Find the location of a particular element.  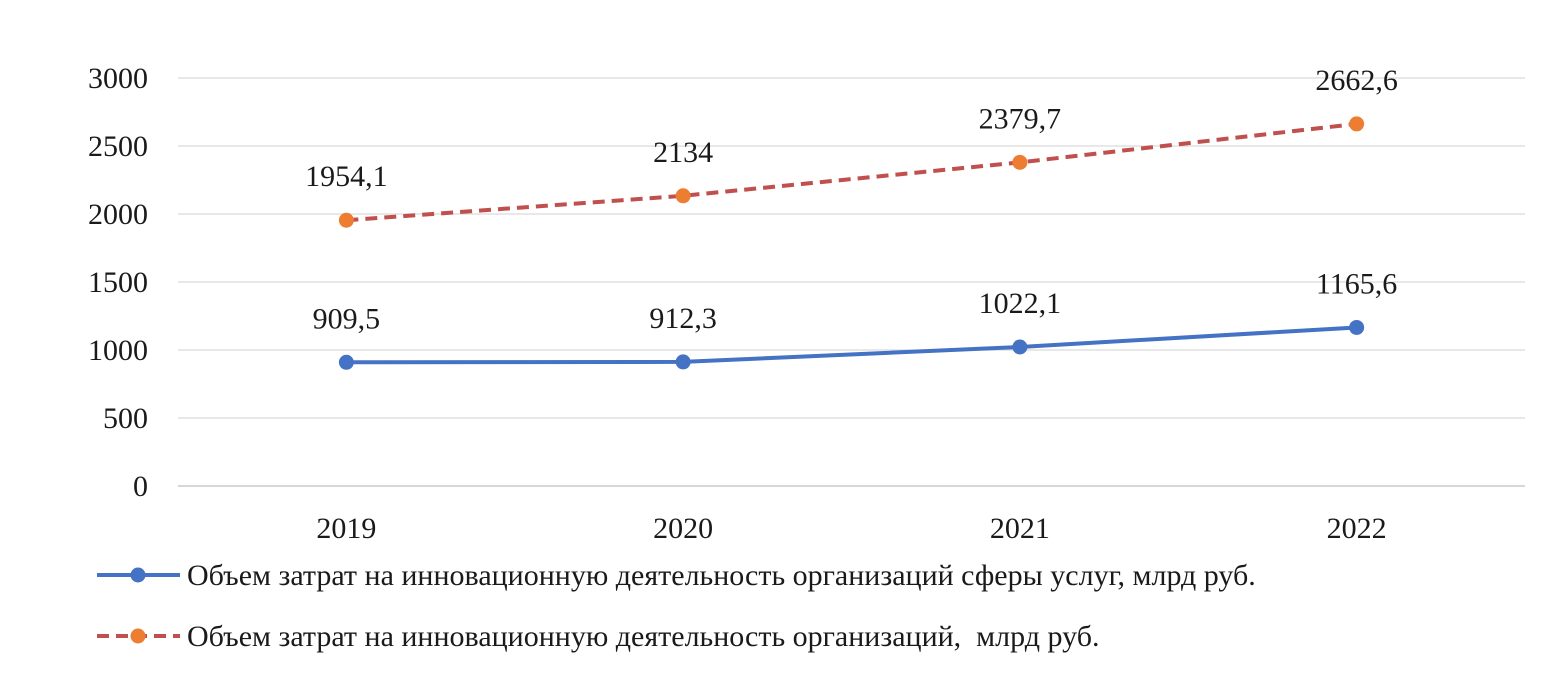

x-axis: 2019 2020 2021 2022 is located at coordinates (851, 528).